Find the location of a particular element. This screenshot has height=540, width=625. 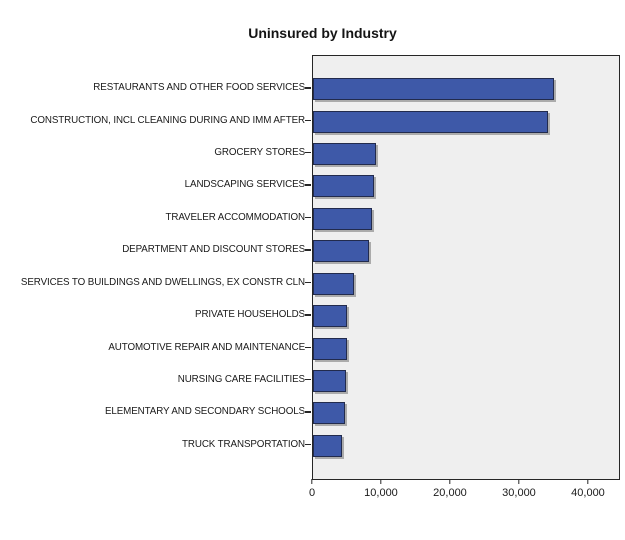

x-tick-label: 40,000 is located at coordinates (588, 493).